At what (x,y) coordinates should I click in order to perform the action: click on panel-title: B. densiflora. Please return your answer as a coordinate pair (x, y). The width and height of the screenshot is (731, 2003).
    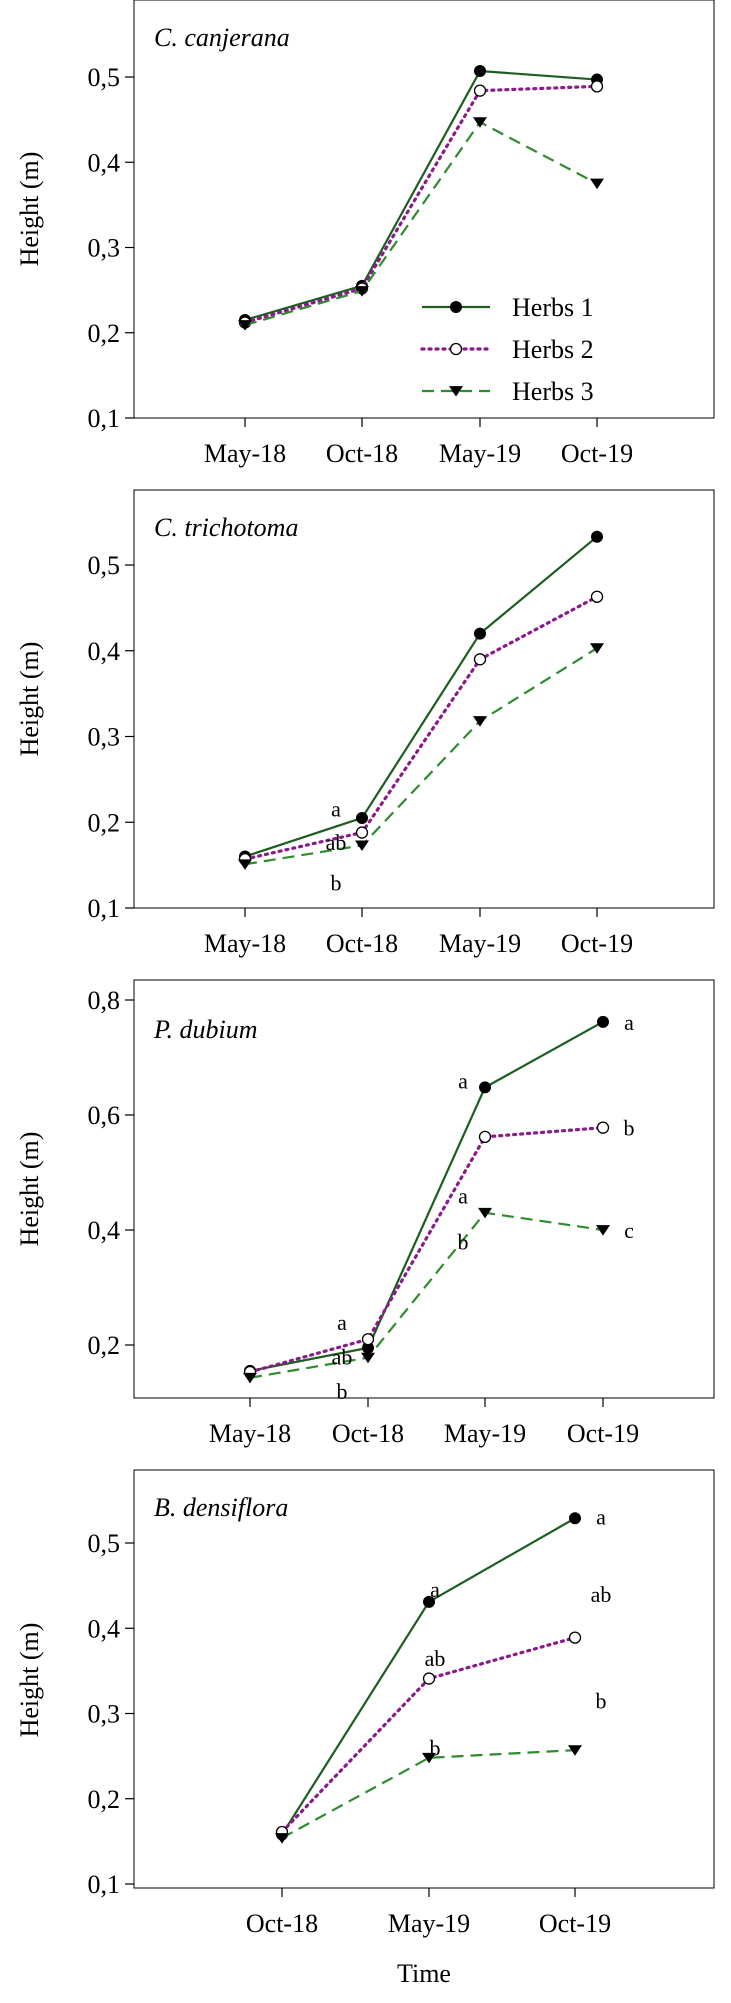
    Looking at the image, I should click on (221, 1507).